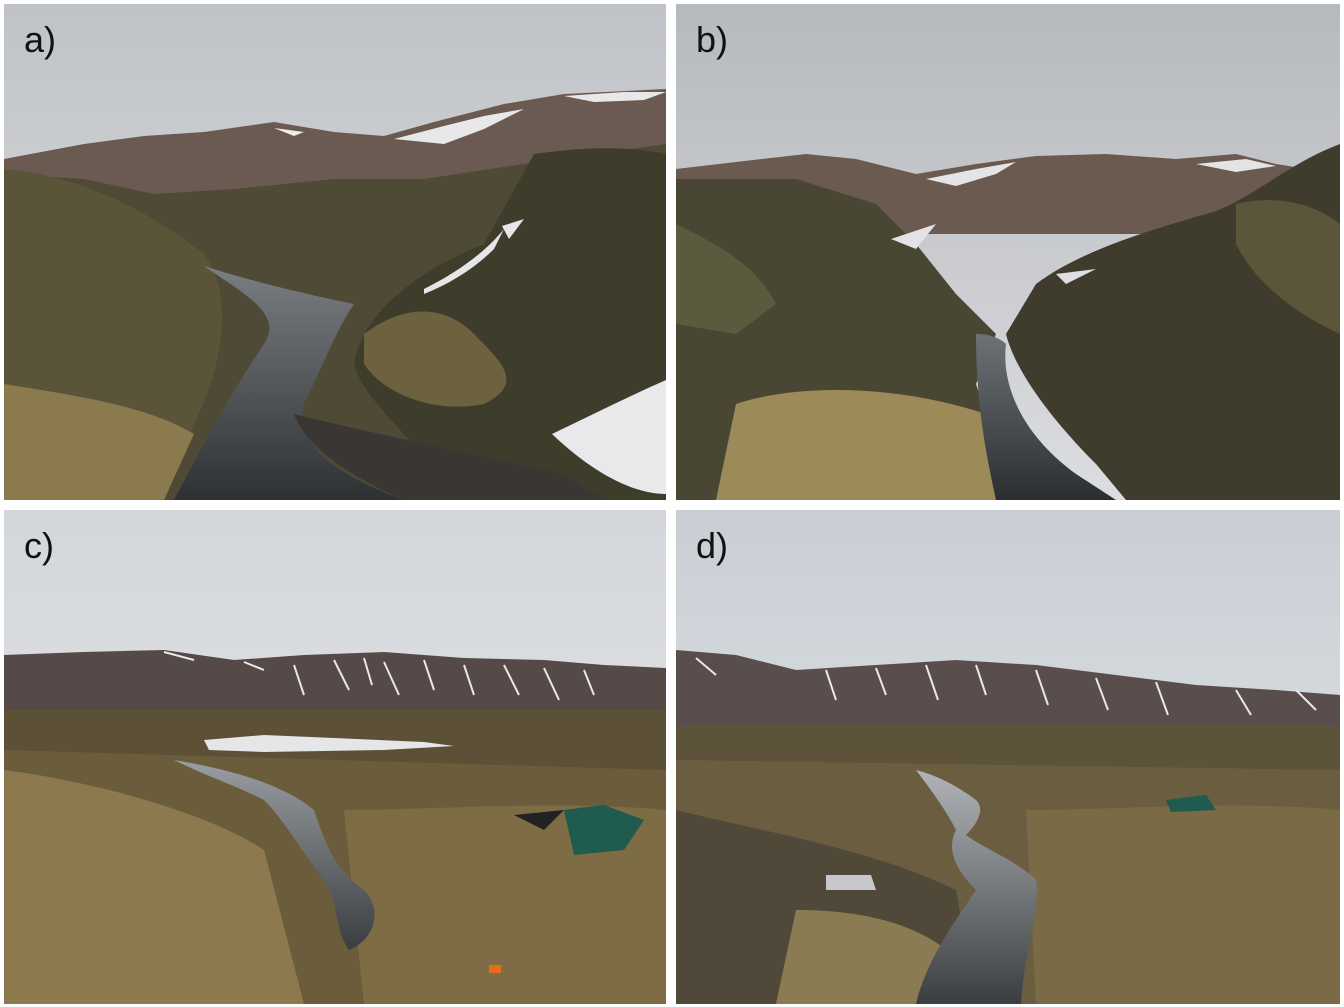 This screenshot has width=1344, height=1007. What do you see at coordinates (712, 545) in the screenshot?
I see `panel-label: d)` at bounding box center [712, 545].